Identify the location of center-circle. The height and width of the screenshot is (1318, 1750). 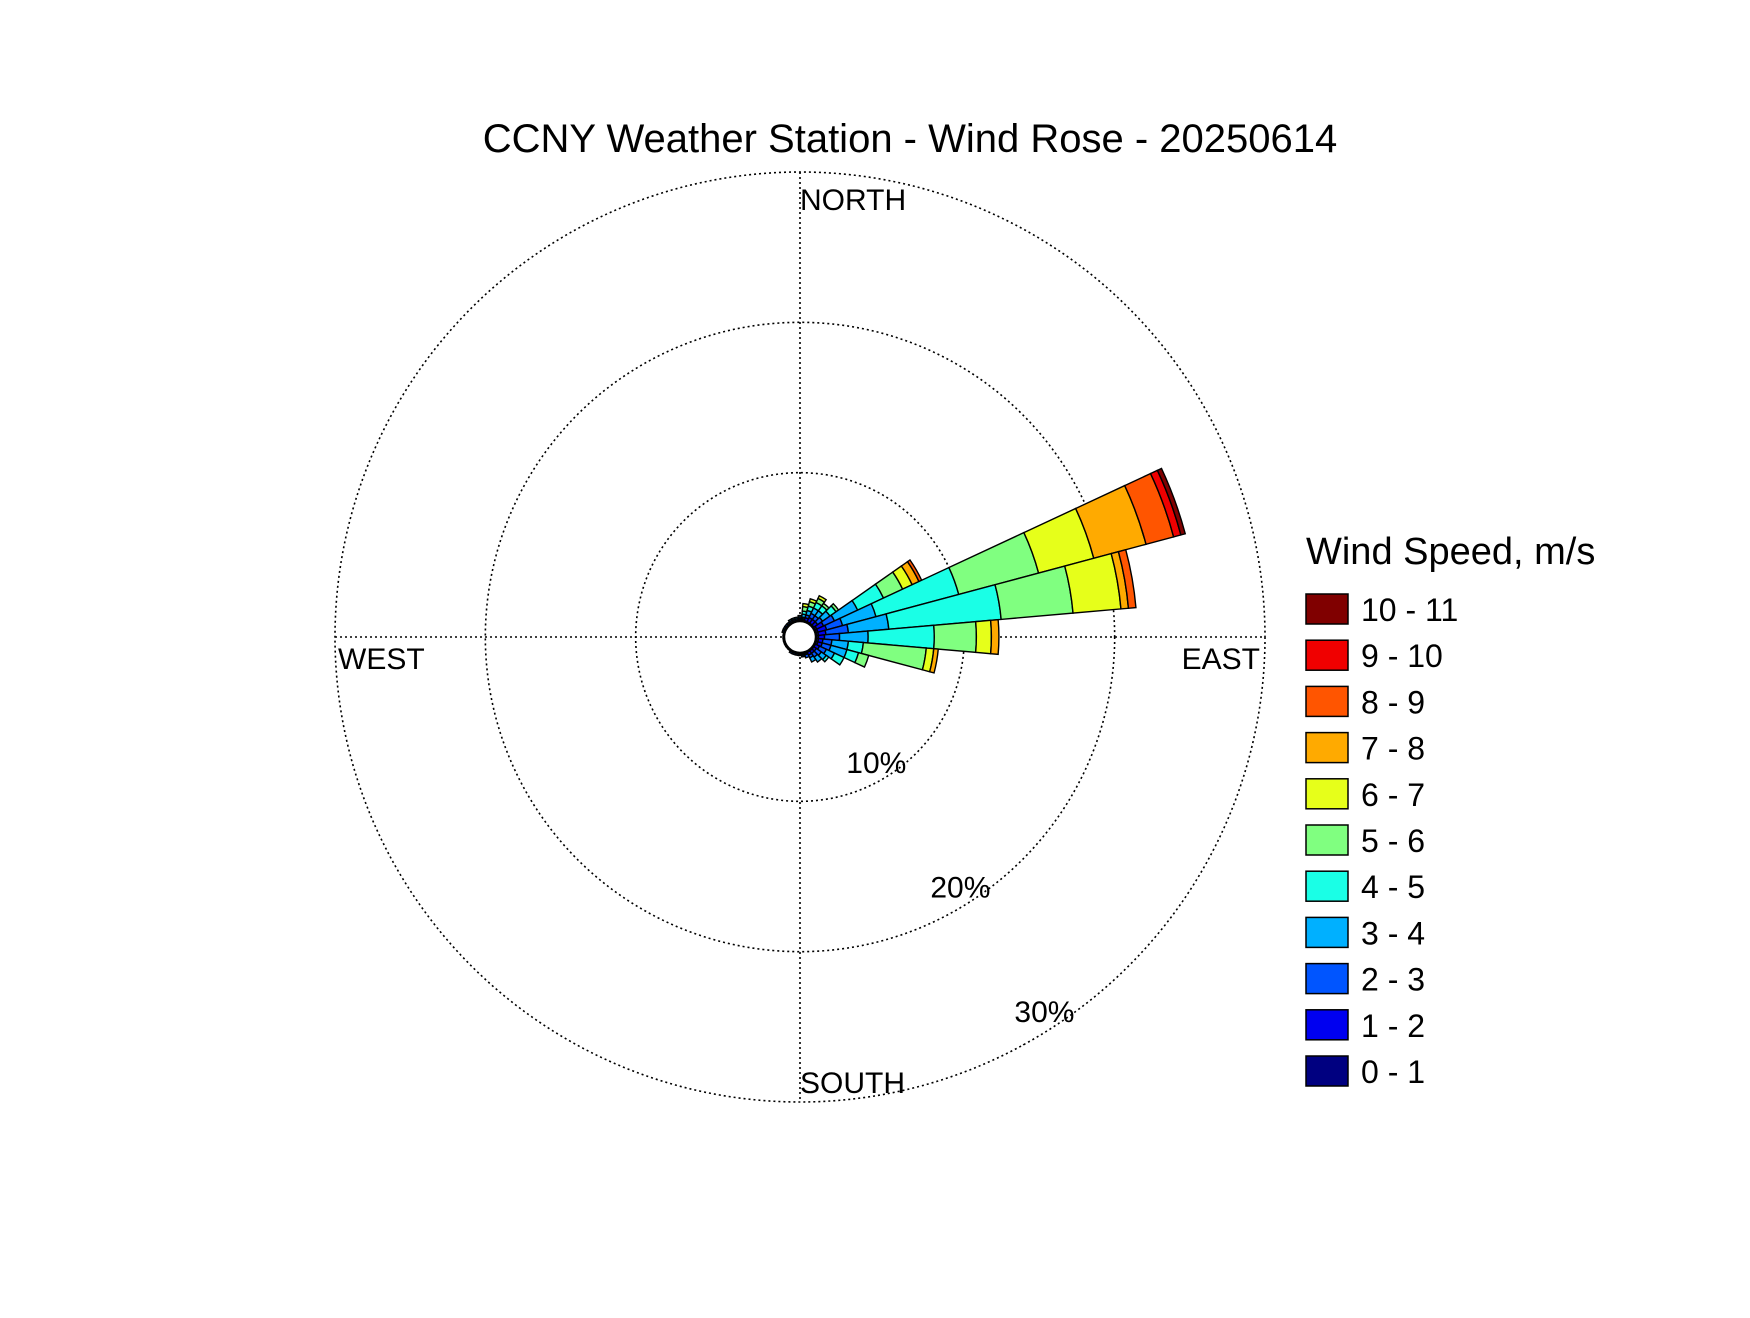
(800, 637).